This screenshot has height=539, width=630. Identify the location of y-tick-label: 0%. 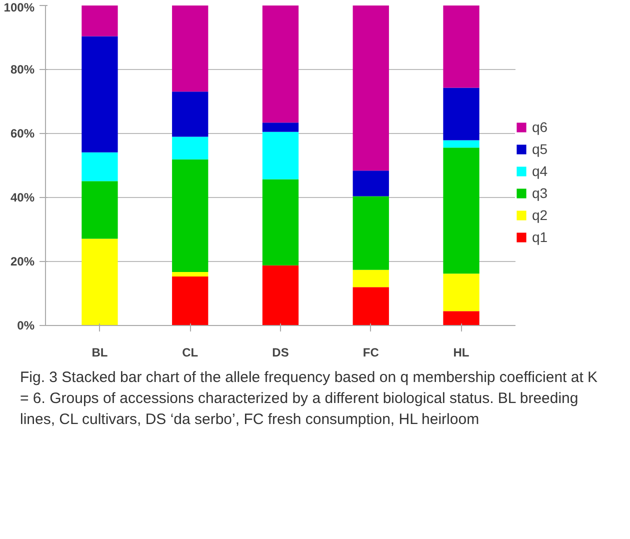
(26, 325).